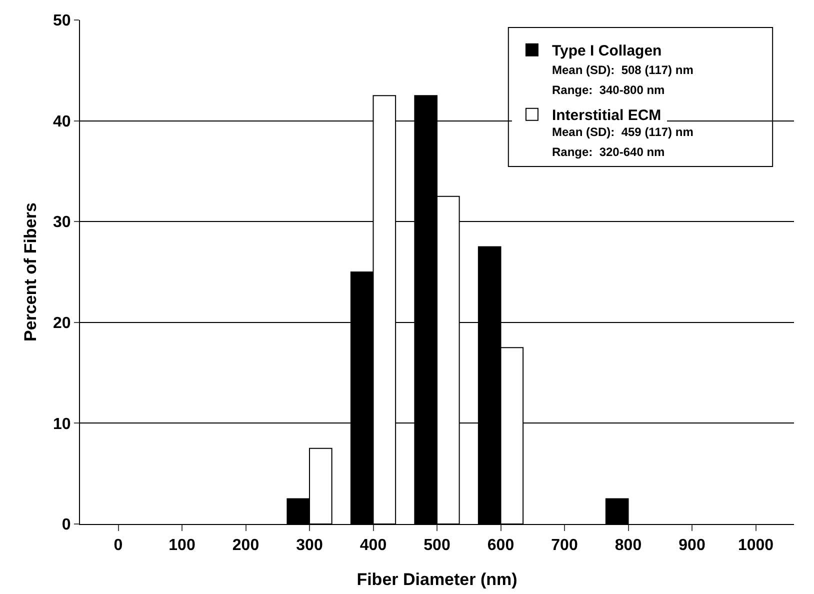  Describe the element at coordinates (246, 545) in the screenshot. I see `x-tick-label: 200` at that location.